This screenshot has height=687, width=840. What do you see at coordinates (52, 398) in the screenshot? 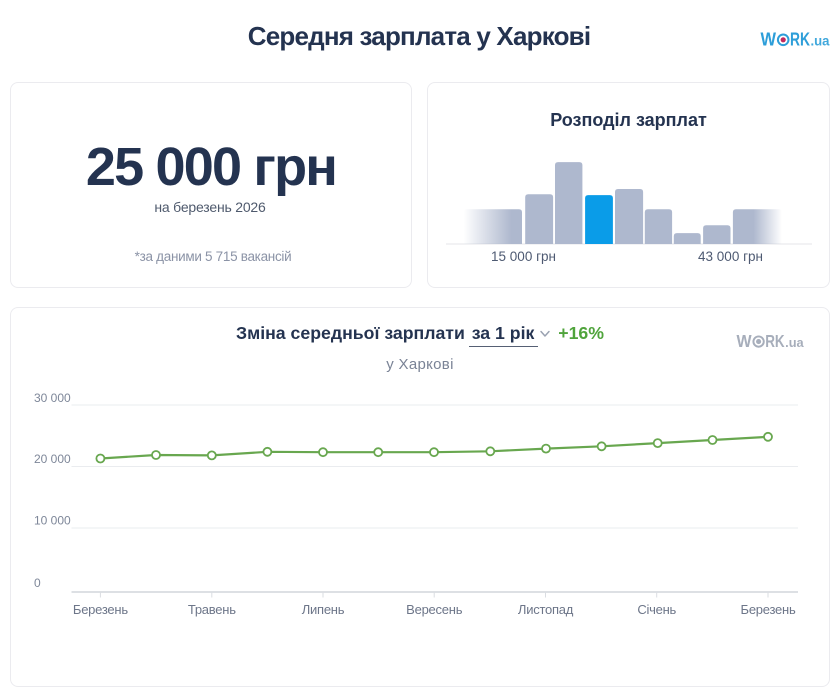
I see `svg-text: 30 000` at bounding box center [52, 398].